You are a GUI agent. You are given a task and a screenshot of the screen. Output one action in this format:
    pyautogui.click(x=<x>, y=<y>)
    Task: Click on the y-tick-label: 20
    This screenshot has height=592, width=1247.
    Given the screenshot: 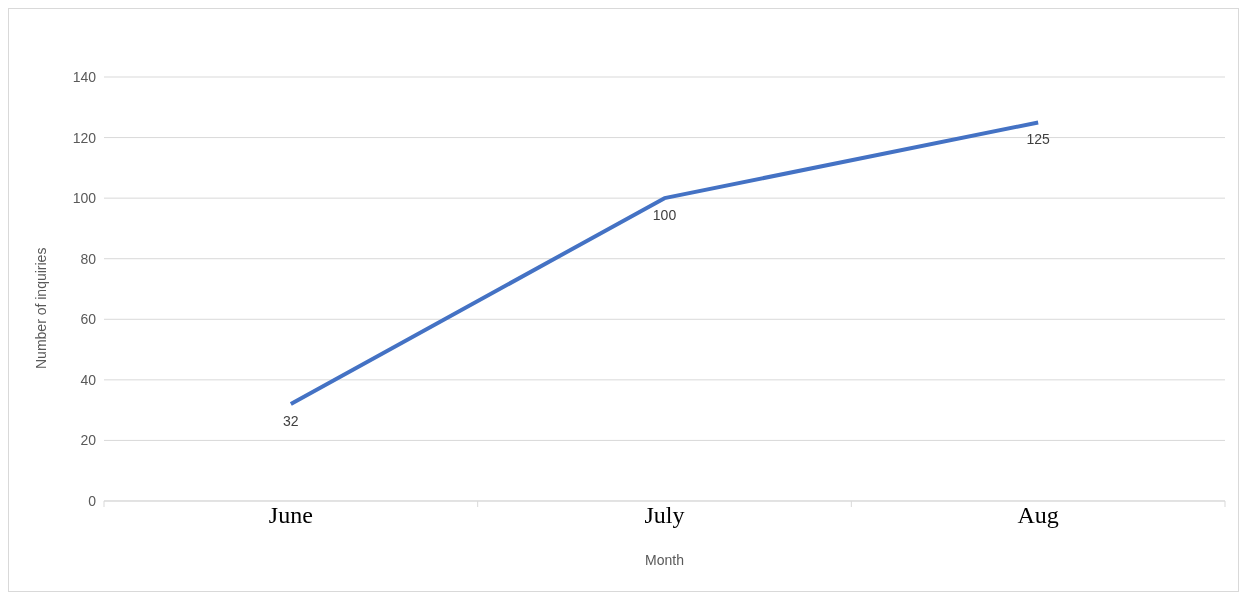 What is the action you would take?
    pyautogui.click(x=88, y=440)
    